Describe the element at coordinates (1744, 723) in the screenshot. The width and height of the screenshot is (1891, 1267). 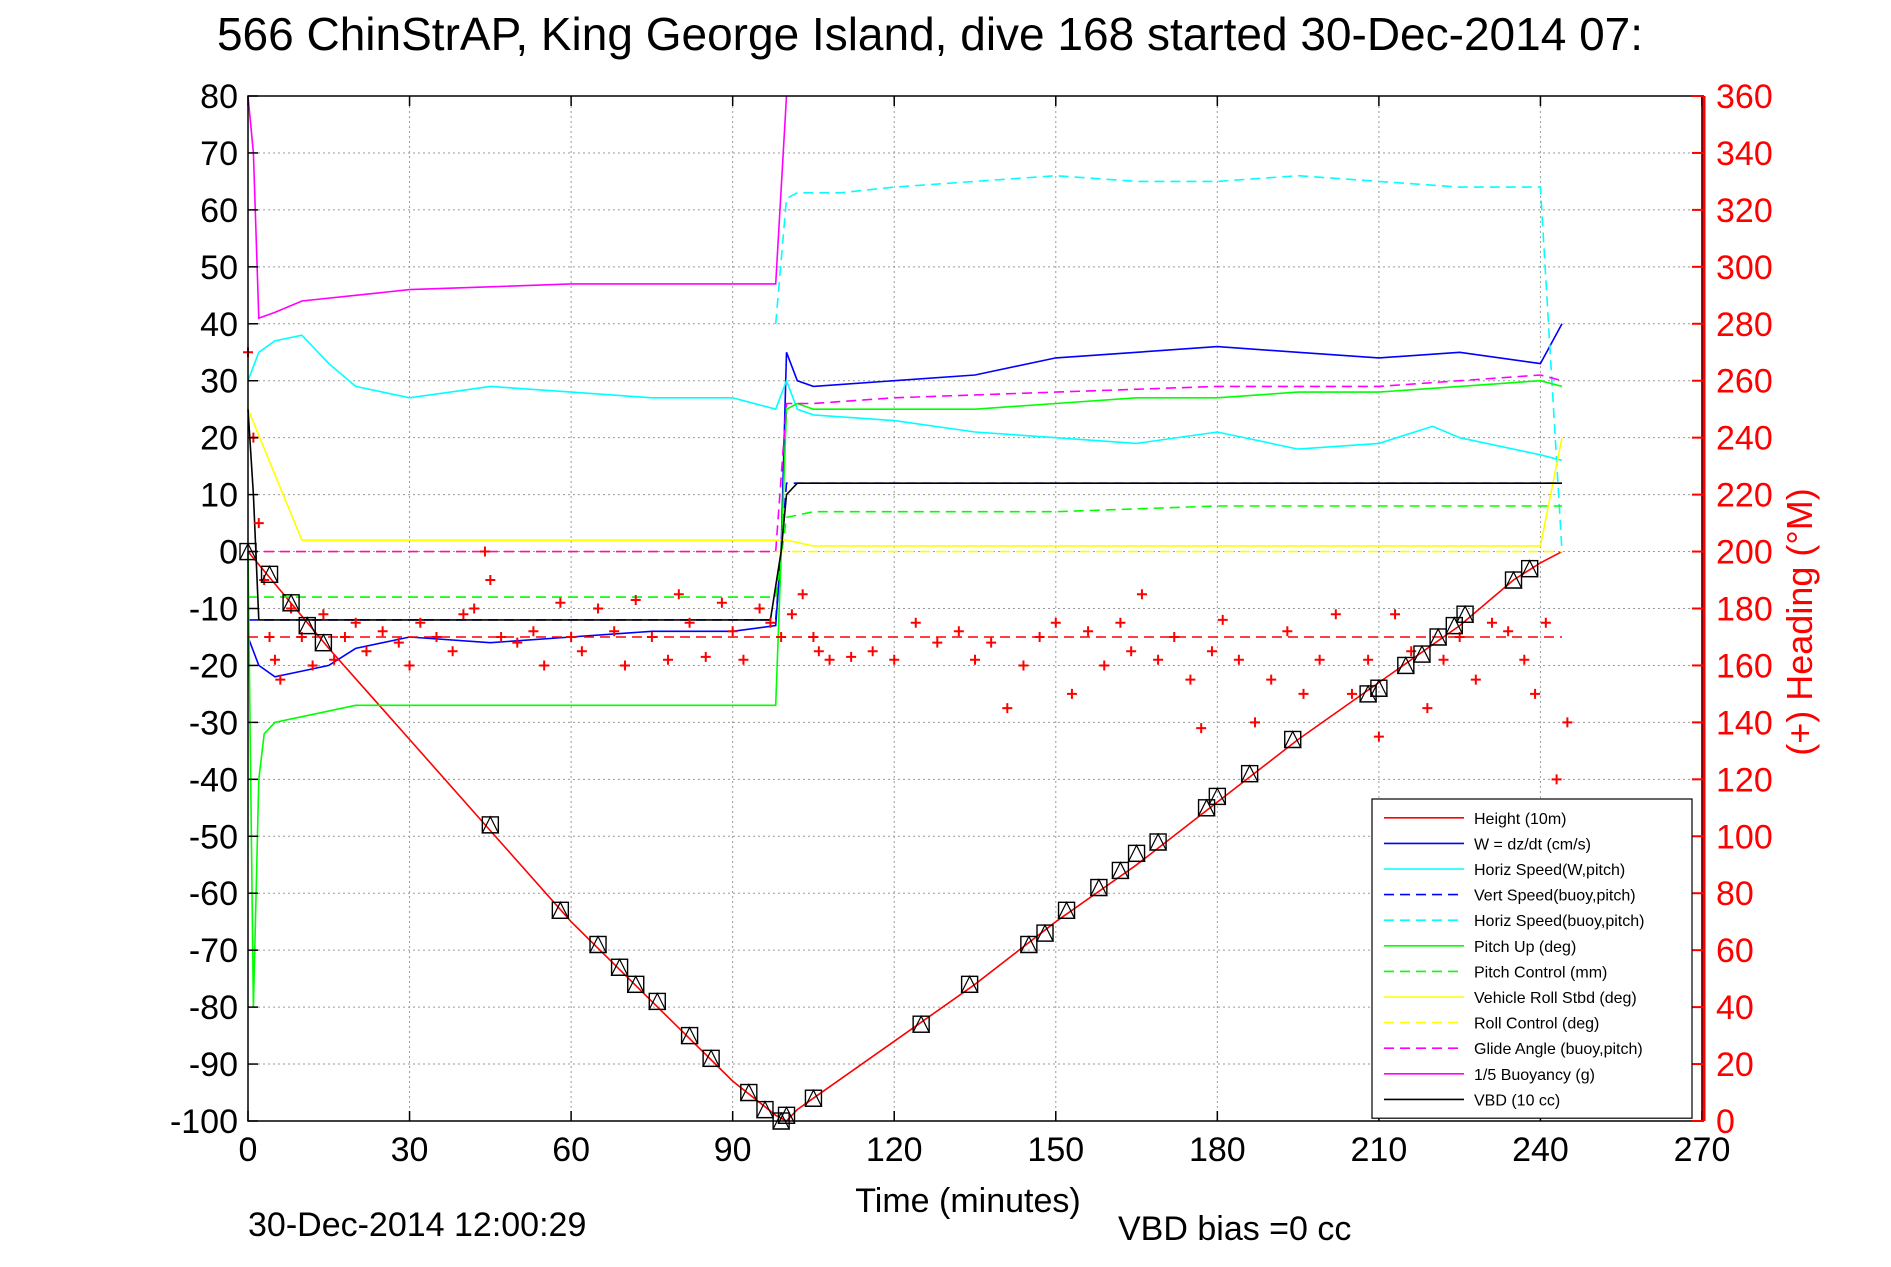
I see `y2-tick-label: 140` at that location.